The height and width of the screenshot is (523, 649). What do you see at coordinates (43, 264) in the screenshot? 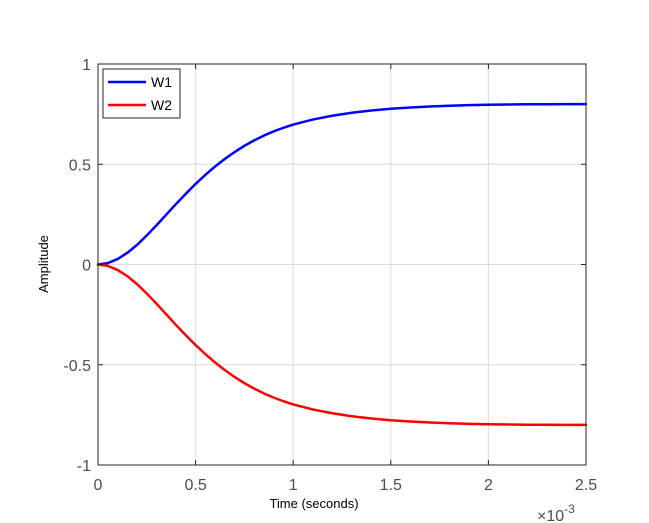
I see `y-axis-label: Amplitude` at bounding box center [43, 264].